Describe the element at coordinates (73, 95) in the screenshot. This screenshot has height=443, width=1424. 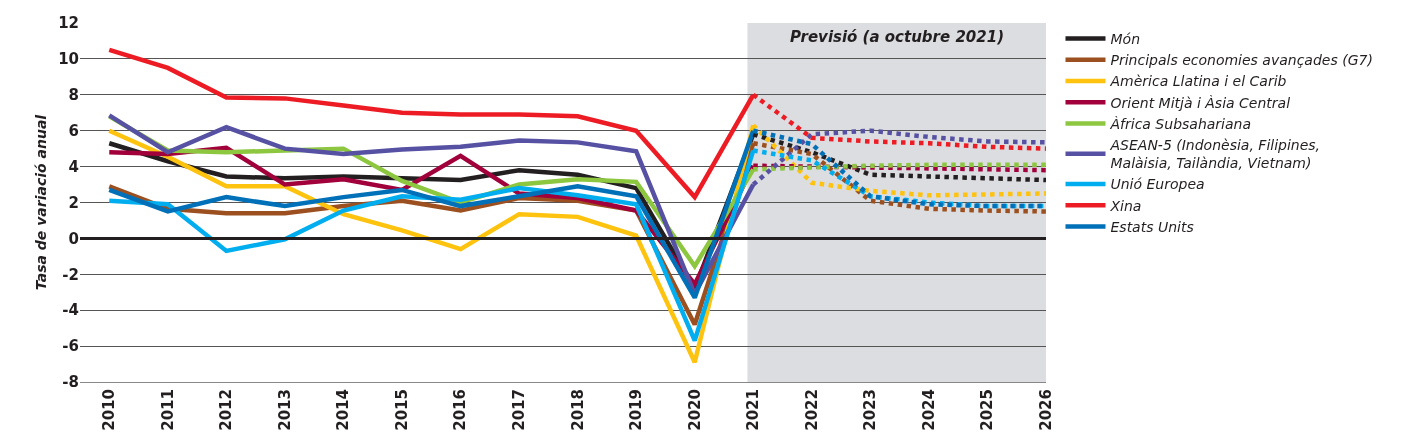
I see `y-tick-label: 8` at that location.